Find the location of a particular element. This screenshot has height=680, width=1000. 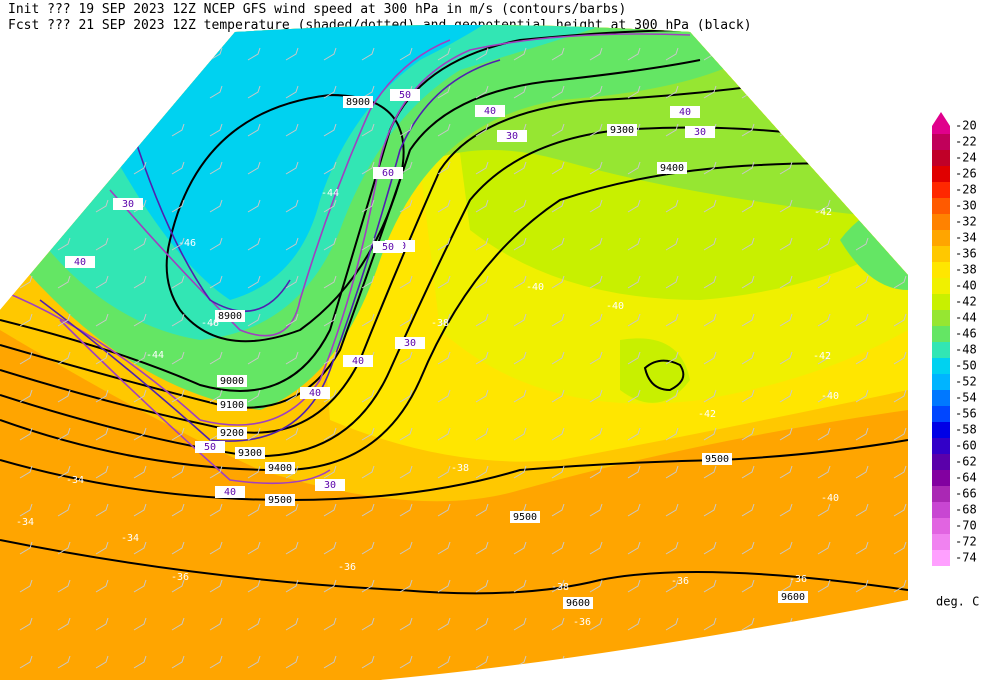

colorbar-label: -54 is located at coordinates (966, 398).